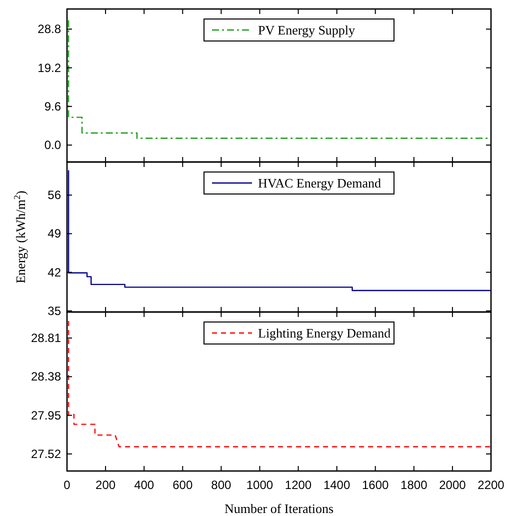 The height and width of the screenshot is (516, 510). Describe the element at coordinates (53, 106) in the screenshot. I see `y-tick-label: 9.6` at that location.